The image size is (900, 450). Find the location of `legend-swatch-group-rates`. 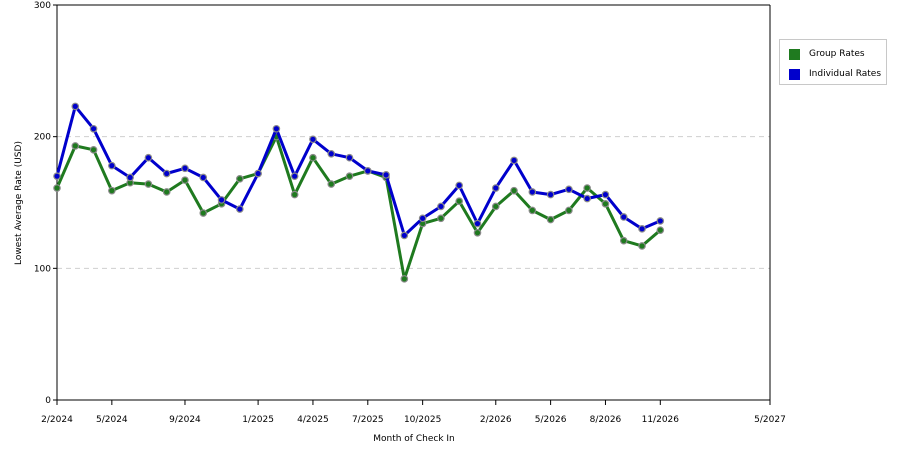

legend-swatch-group-rates is located at coordinates (794, 54).